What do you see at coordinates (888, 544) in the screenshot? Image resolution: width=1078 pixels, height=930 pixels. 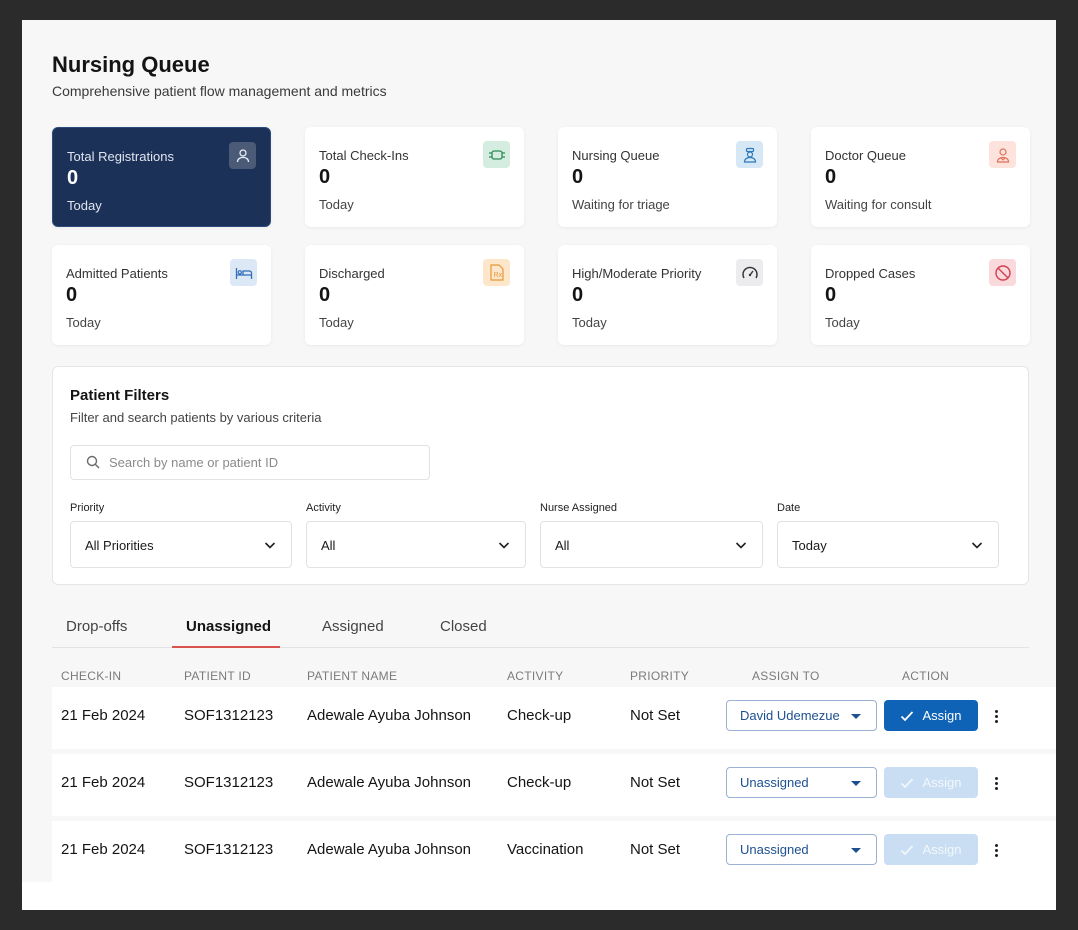 I see `date-select: Today` at bounding box center [888, 544].